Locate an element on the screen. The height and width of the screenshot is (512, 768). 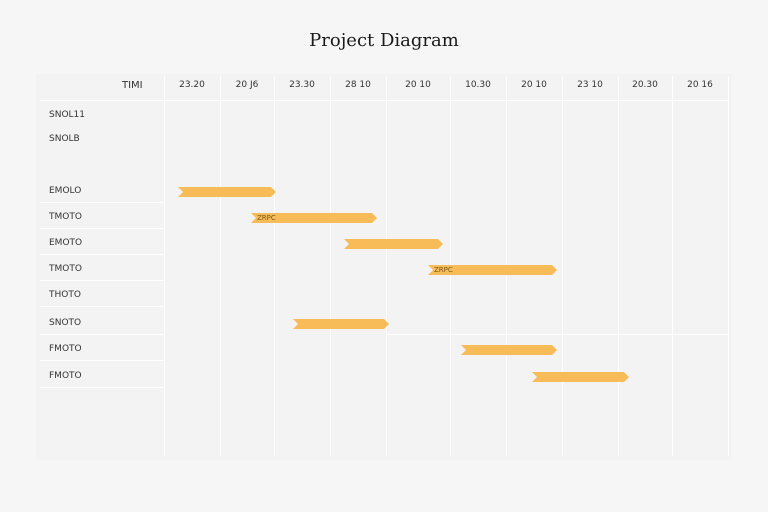
column-header: 23.20 is located at coordinates (192, 85).